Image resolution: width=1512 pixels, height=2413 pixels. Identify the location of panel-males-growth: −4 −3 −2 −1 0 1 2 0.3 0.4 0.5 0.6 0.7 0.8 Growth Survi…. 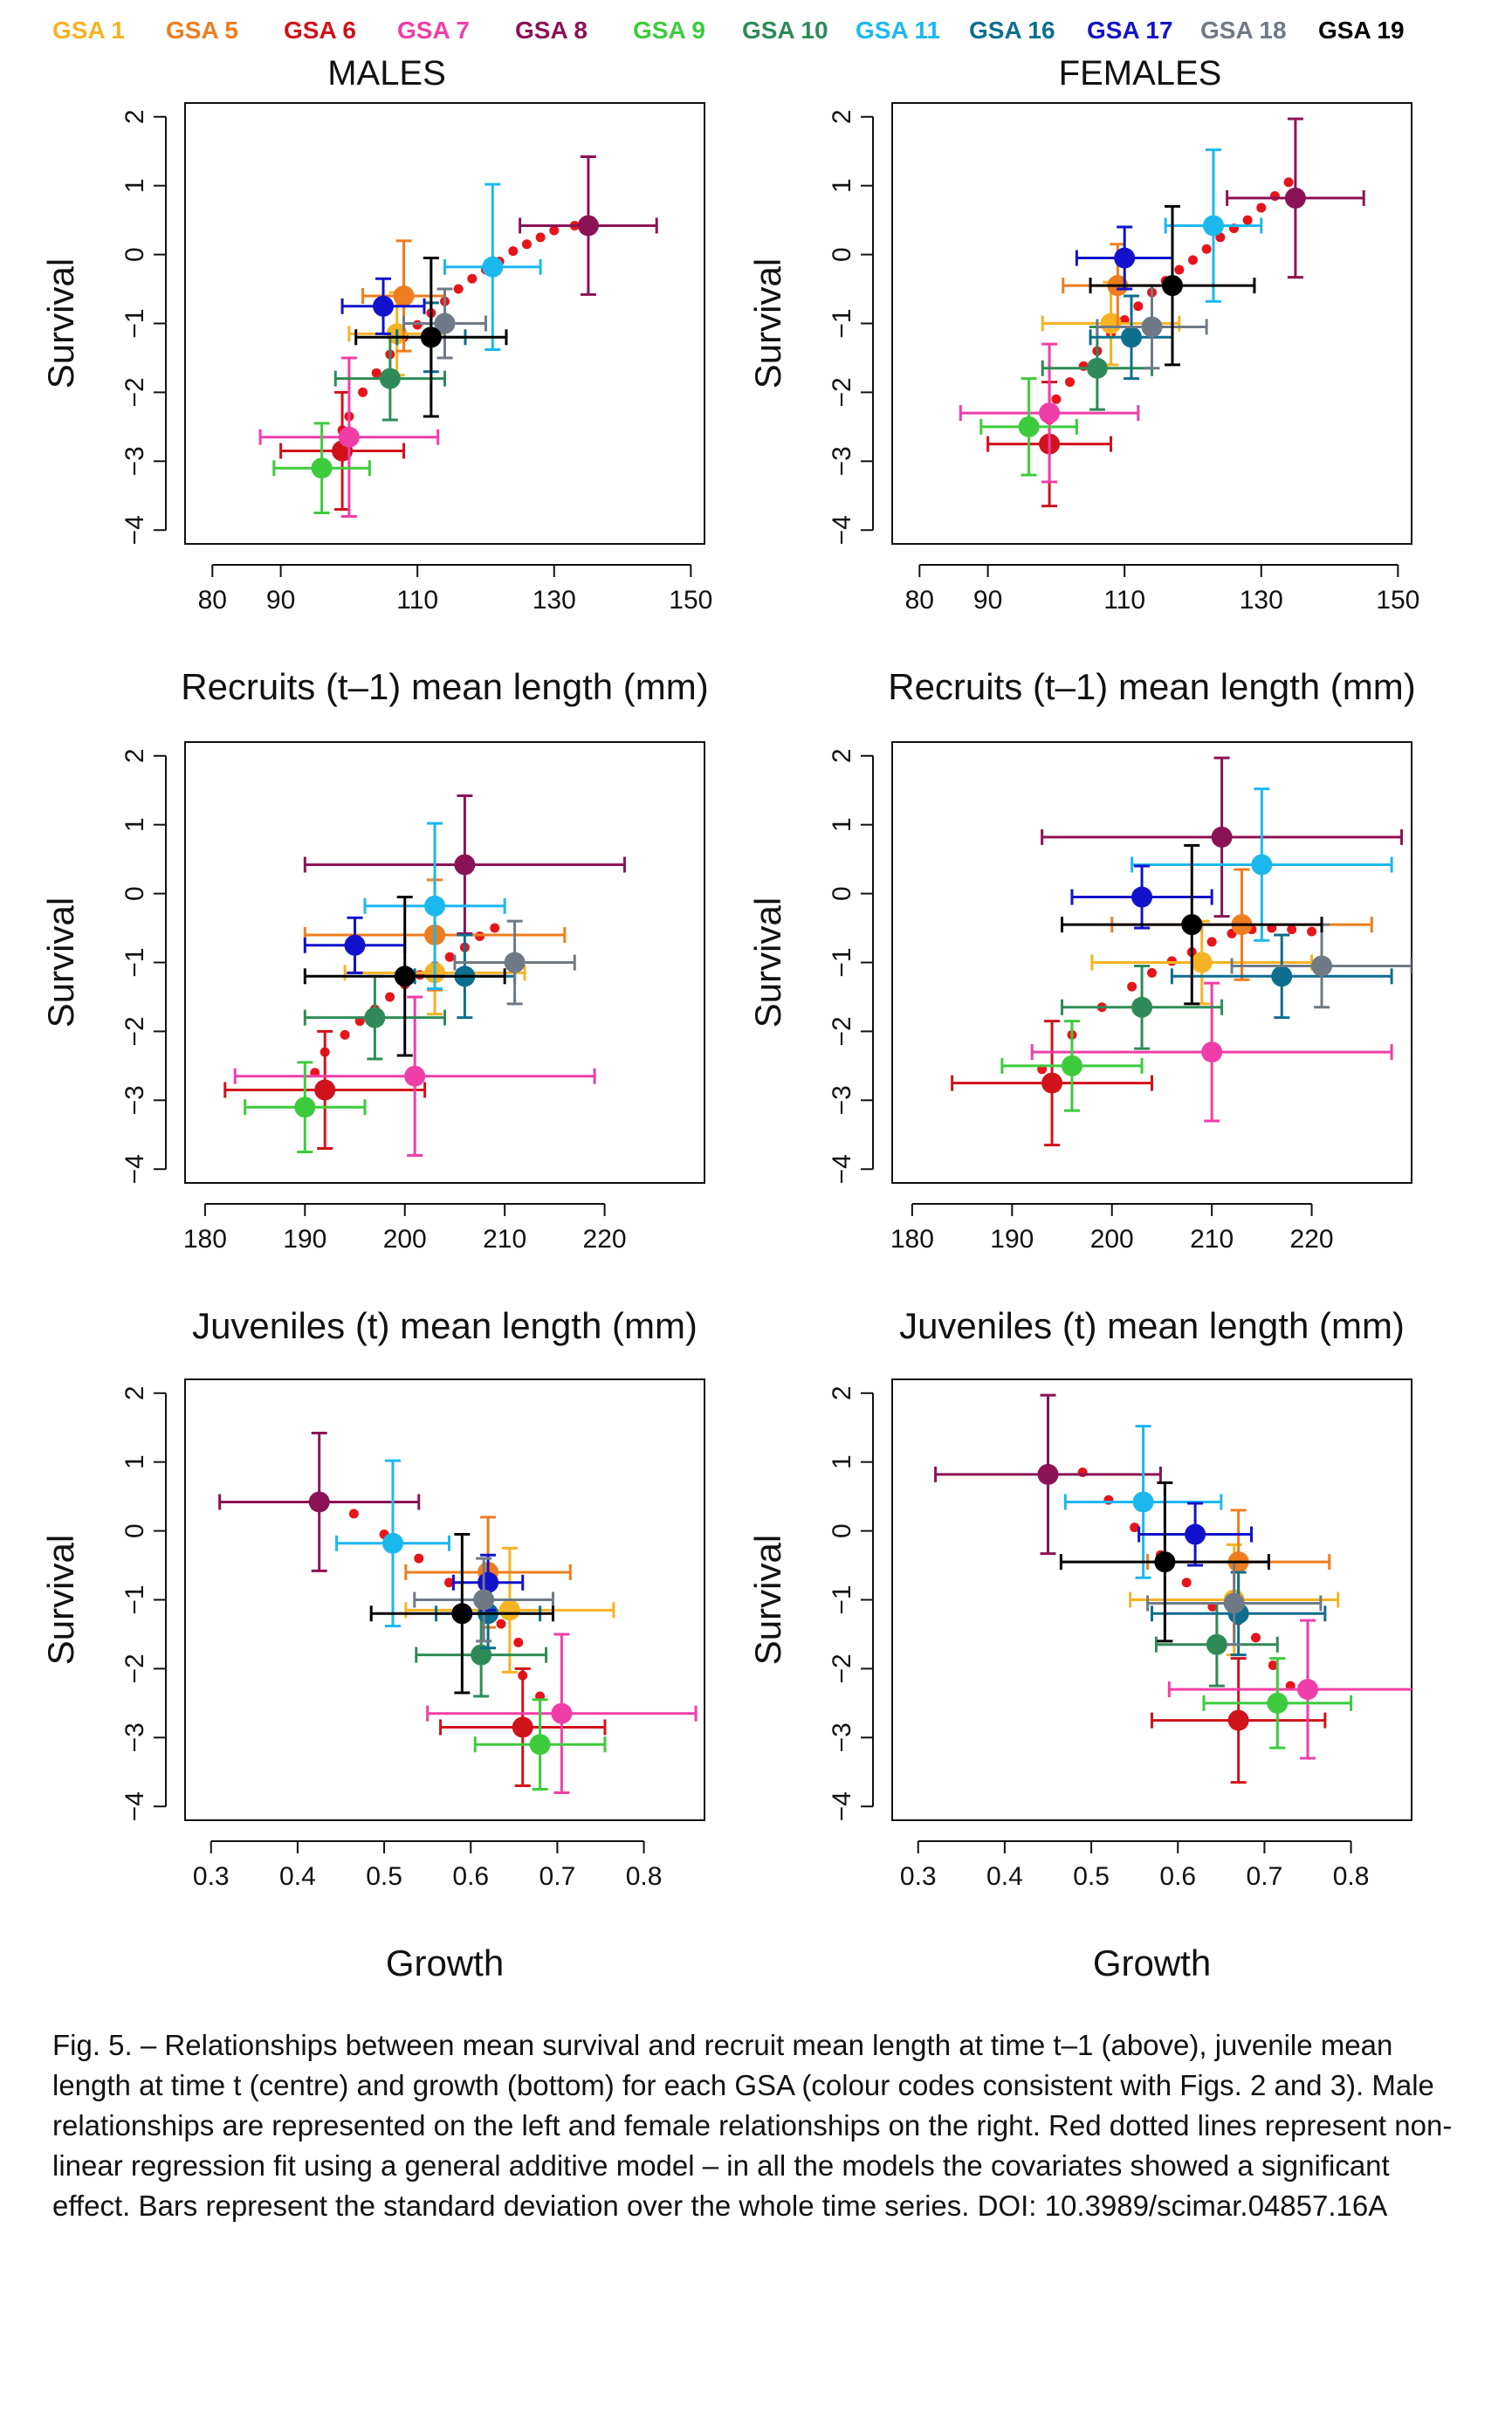
(373, 1680).